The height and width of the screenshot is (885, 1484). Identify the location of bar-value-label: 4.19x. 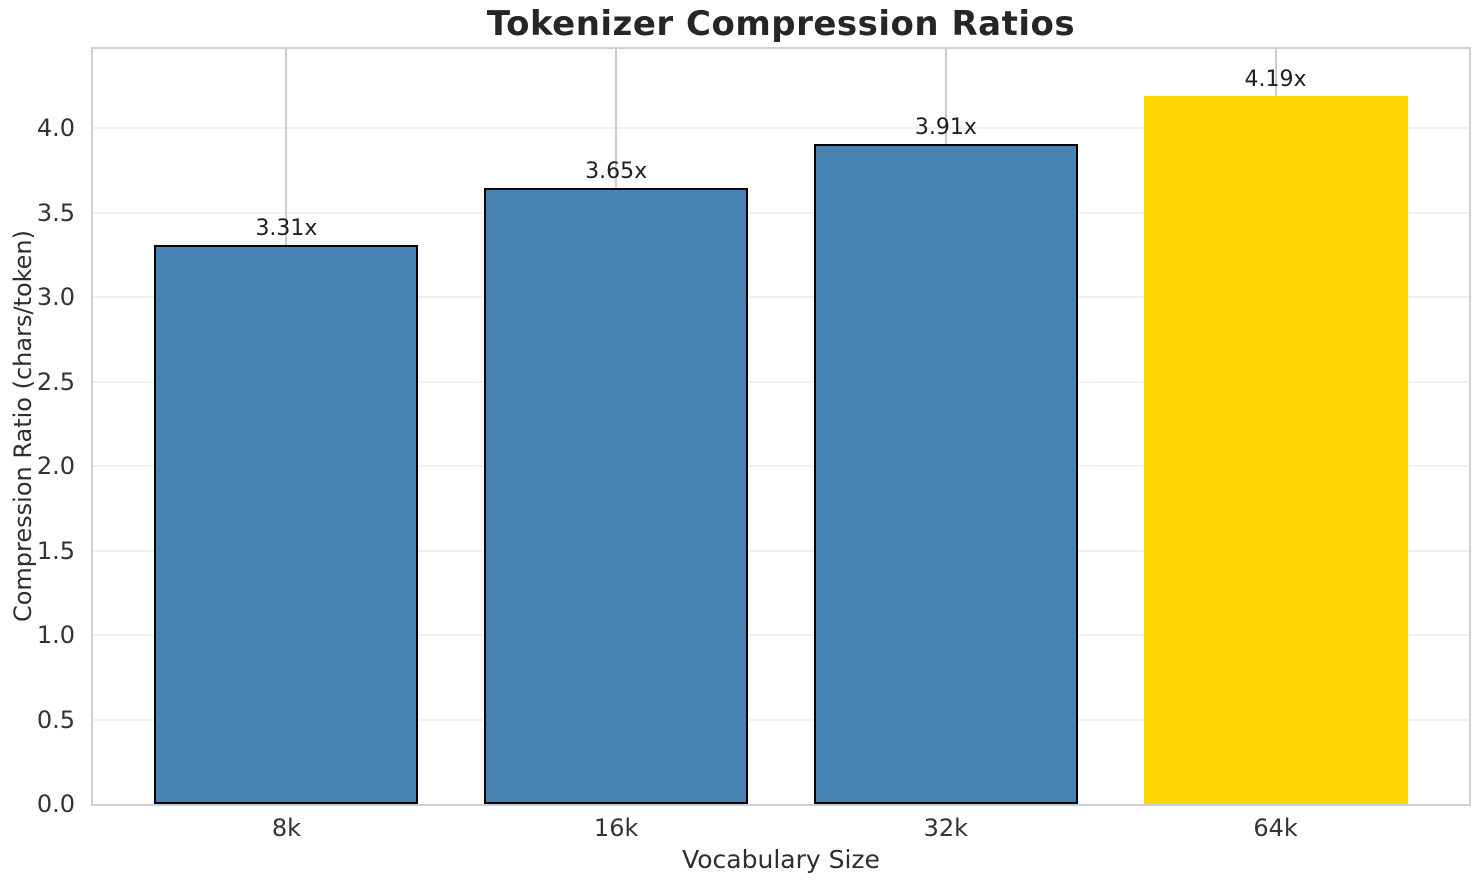
(1275, 80).